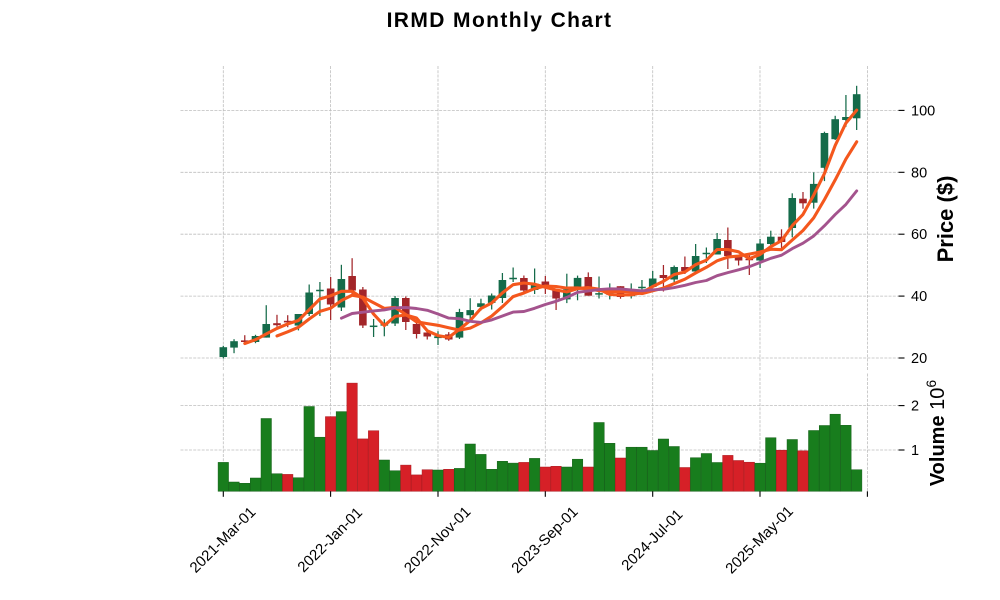 The image size is (1000, 600). What do you see at coordinates (919, 297) in the screenshot?
I see `svg-text: 40` at bounding box center [919, 297].